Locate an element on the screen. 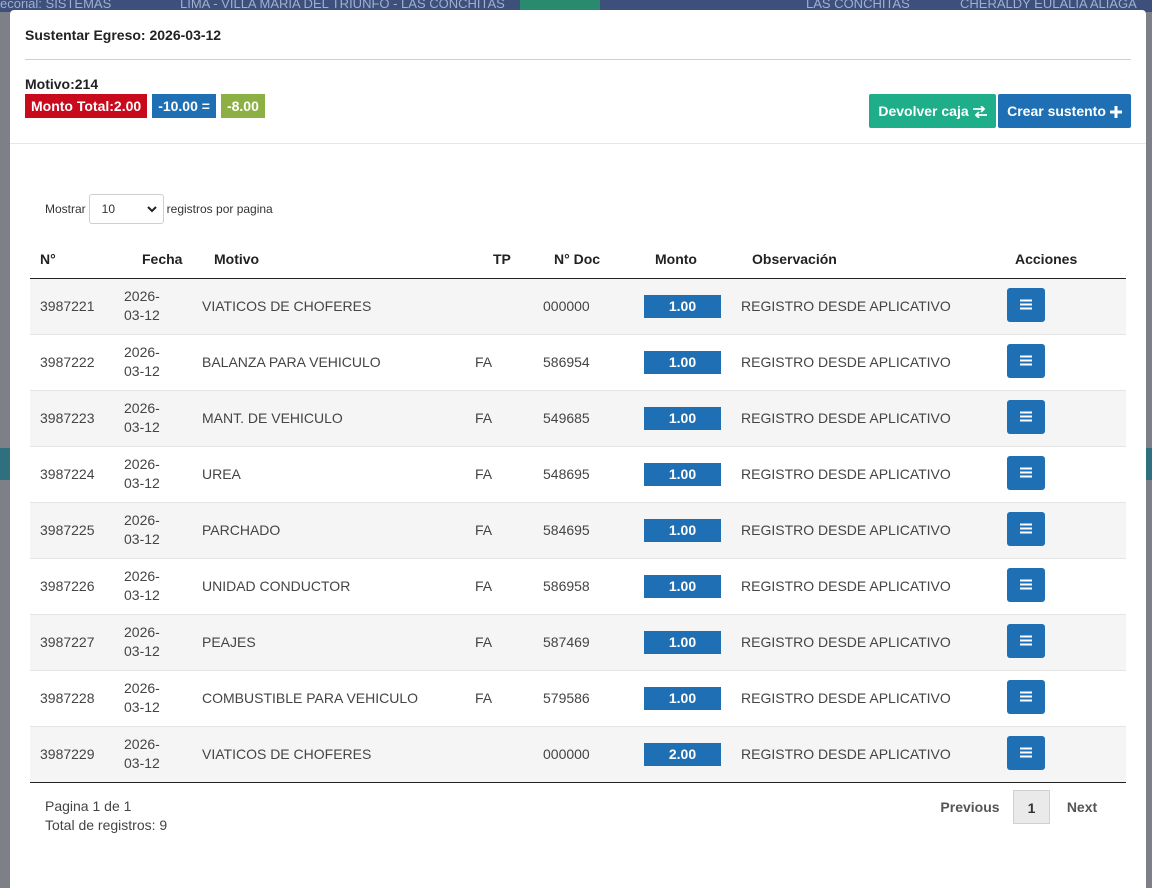 The height and width of the screenshot is (888, 1152). header-monto: Monto is located at coordinates (692, 260).